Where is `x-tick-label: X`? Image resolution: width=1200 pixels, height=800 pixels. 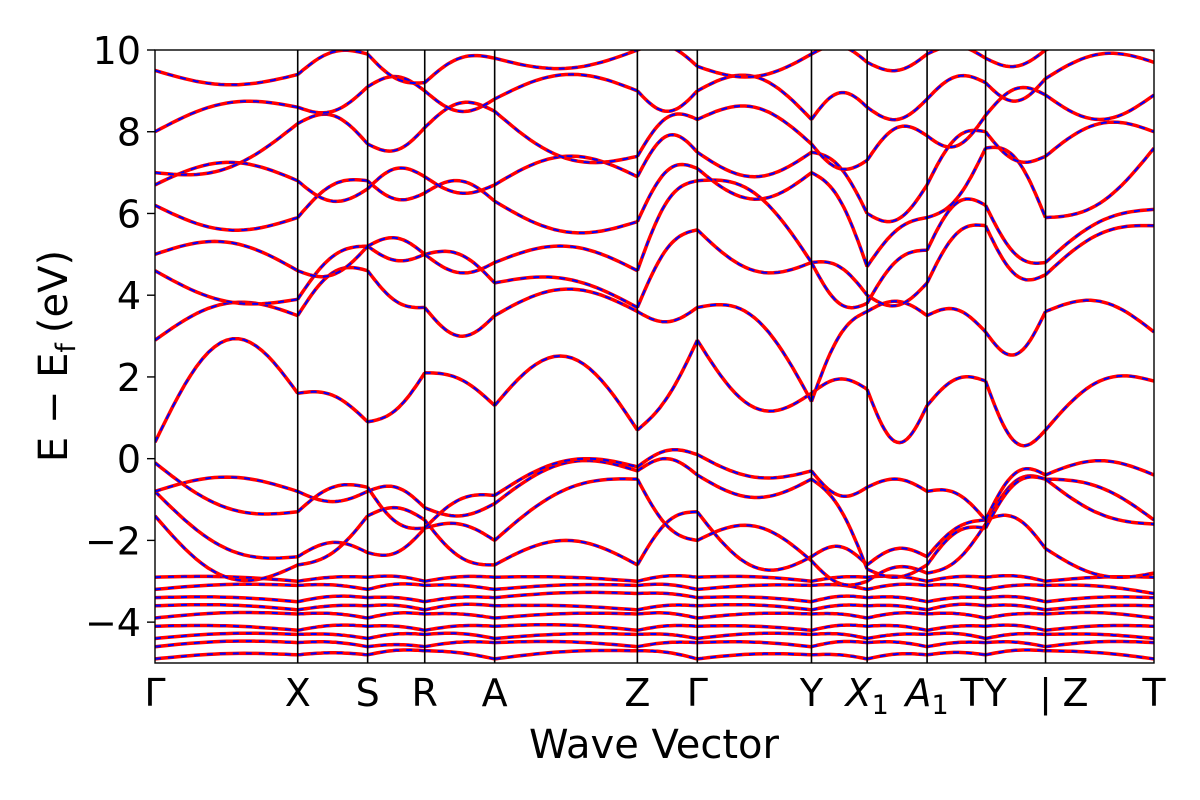
x-tick-label: X is located at coordinates (298, 693).